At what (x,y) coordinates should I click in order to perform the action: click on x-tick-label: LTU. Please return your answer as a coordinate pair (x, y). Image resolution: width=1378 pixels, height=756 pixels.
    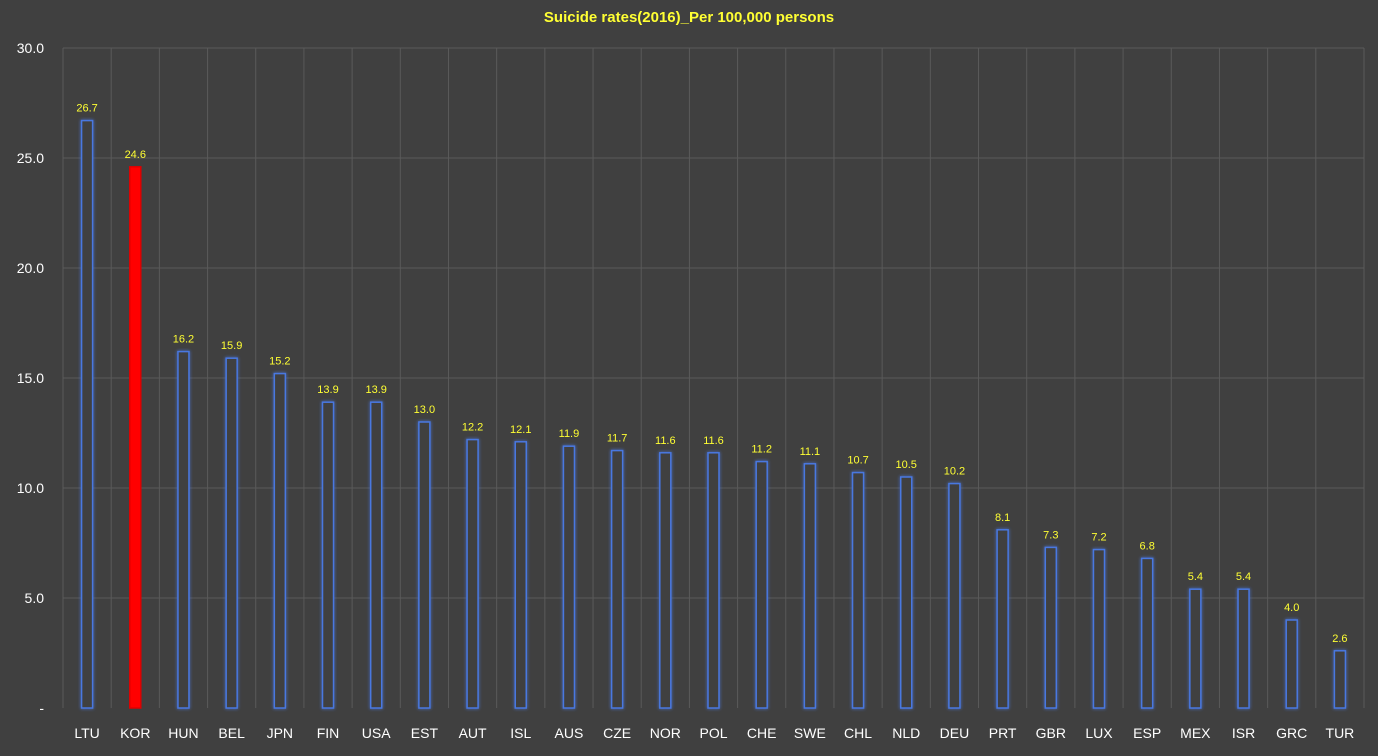
    Looking at the image, I should click on (86, 733).